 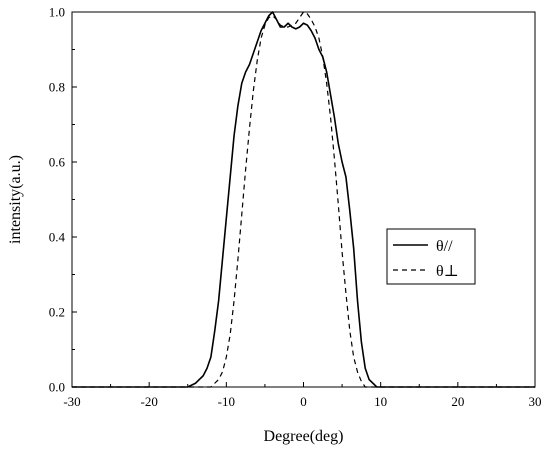 What do you see at coordinates (226, 401) in the screenshot?
I see `x-tick-label: -10` at bounding box center [226, 401].